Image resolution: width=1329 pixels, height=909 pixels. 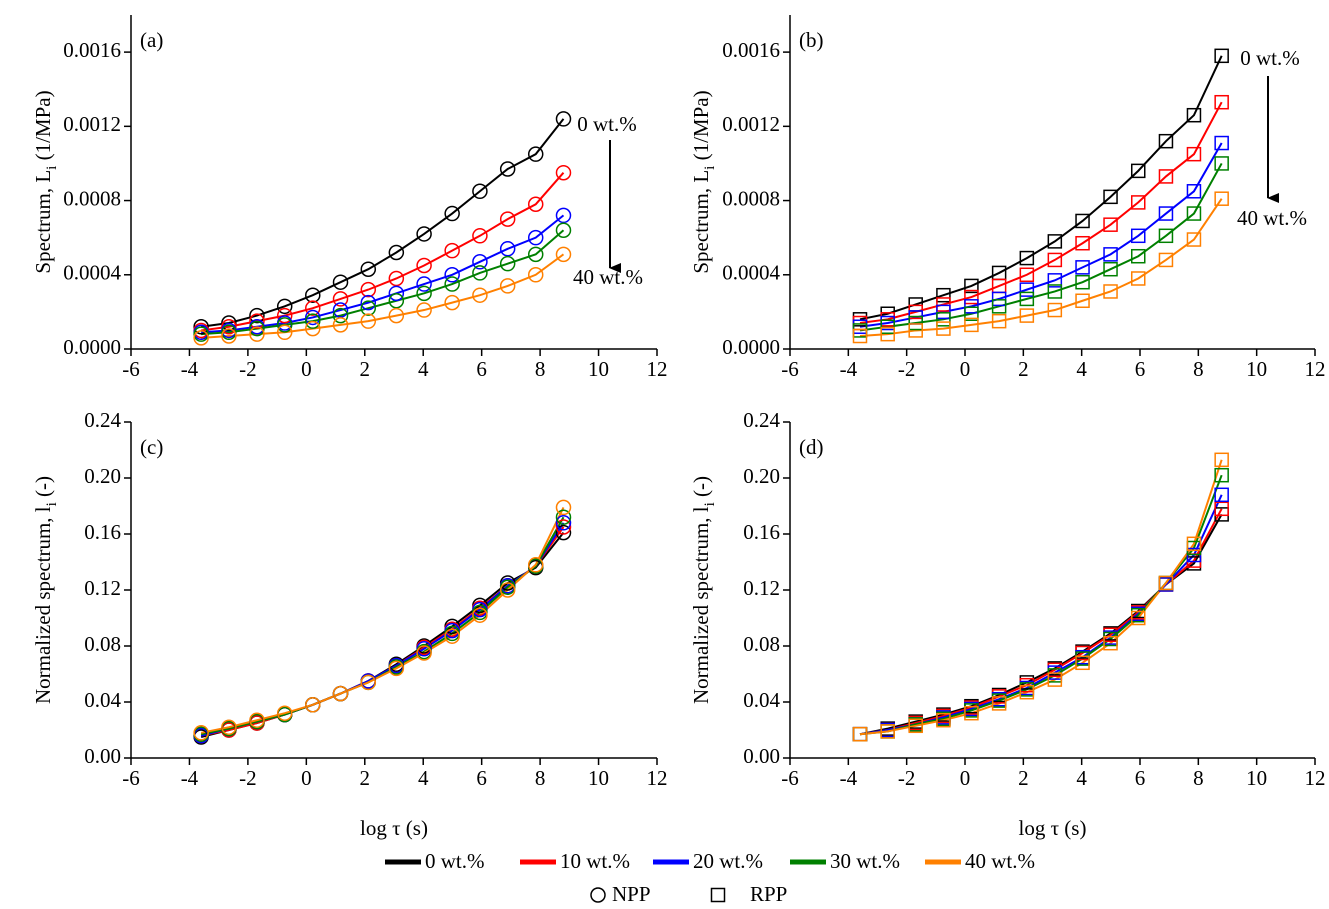 I want to click on legend-label: 0 wt.%, so click(x=455, y=861).